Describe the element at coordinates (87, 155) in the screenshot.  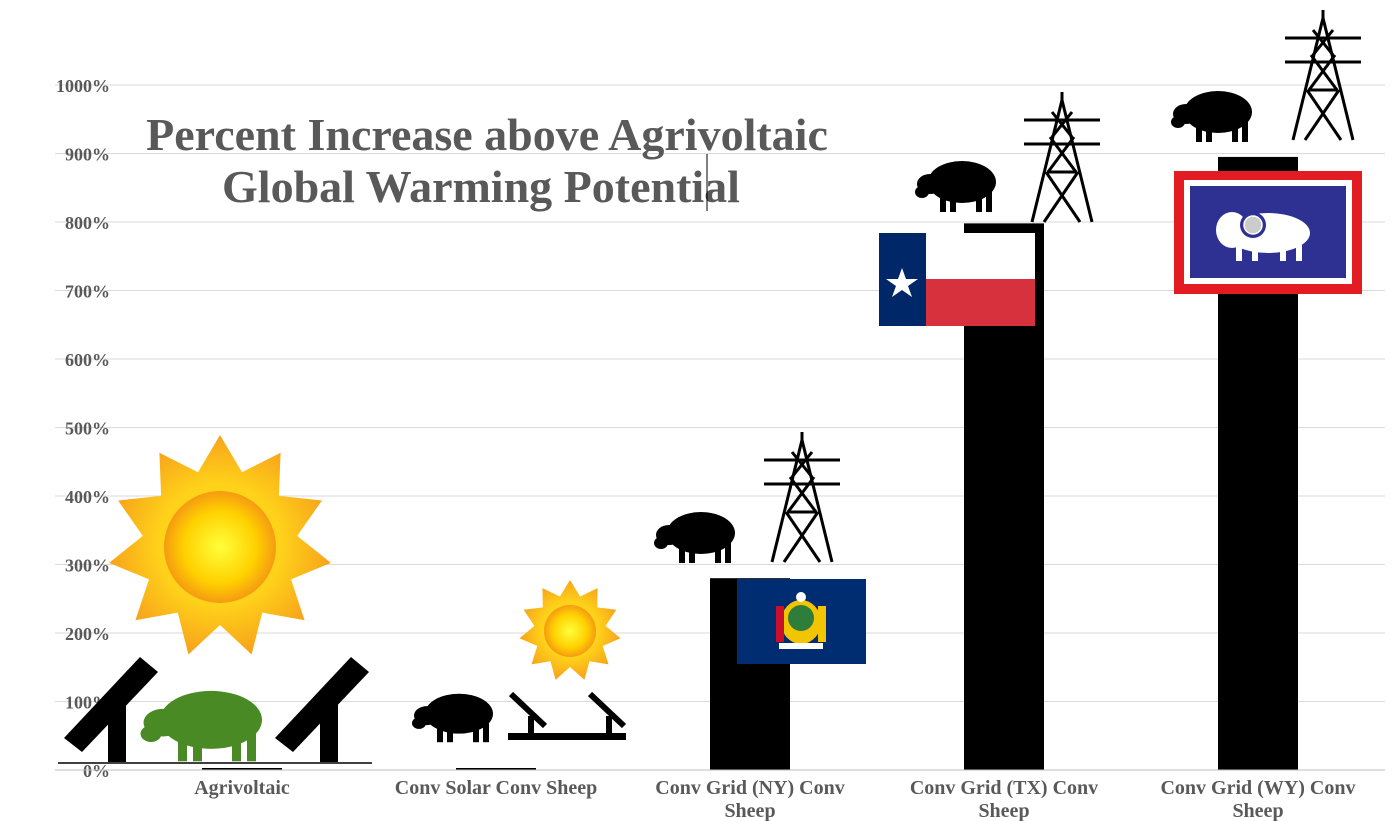
I see `y-tick-label: 900%` at that location.